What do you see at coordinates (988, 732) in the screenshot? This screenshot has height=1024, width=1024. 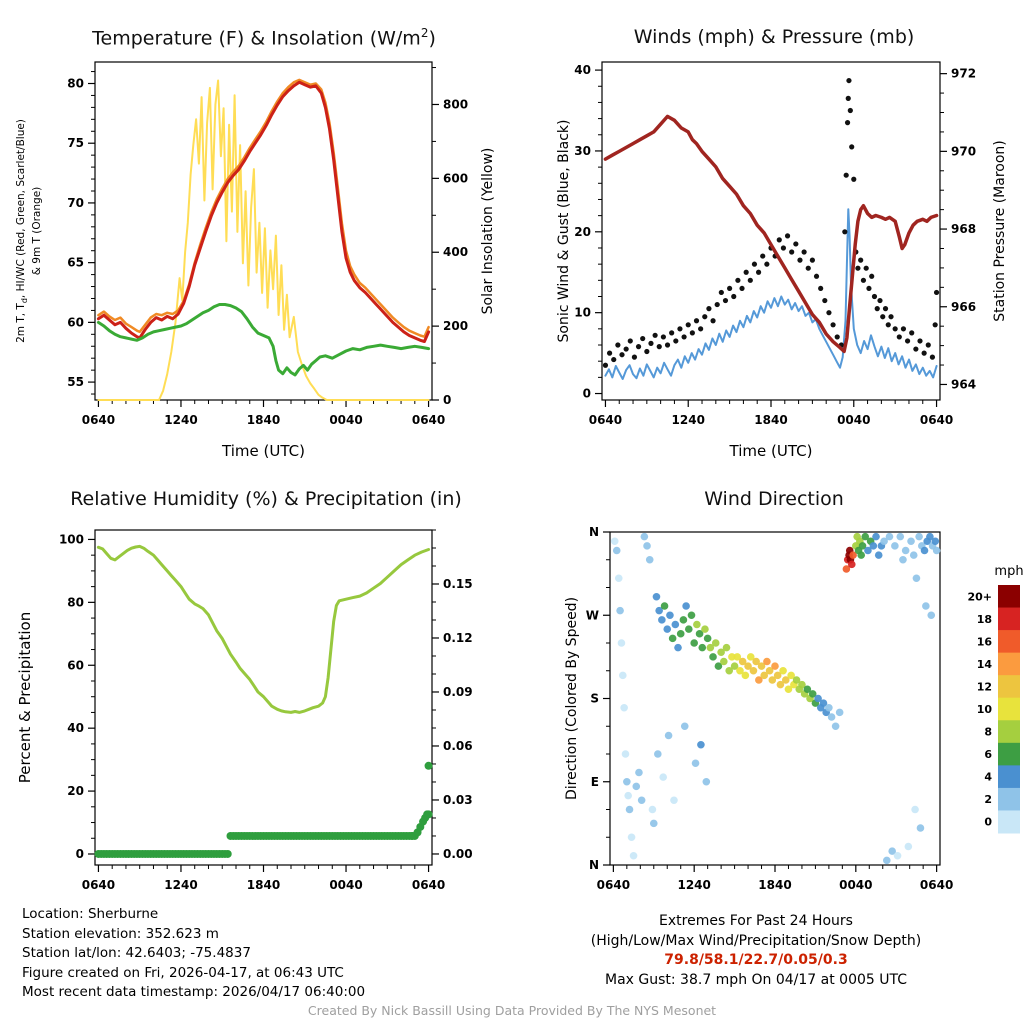 I see `svg-text: 8` at bounding box center [988, 732].